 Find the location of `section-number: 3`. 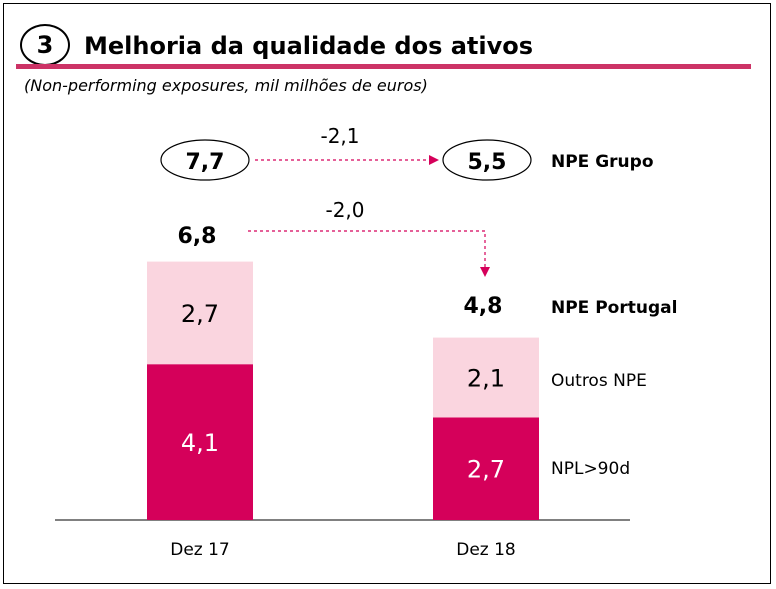

section-number: 3 is located at coordinates (45, 45).